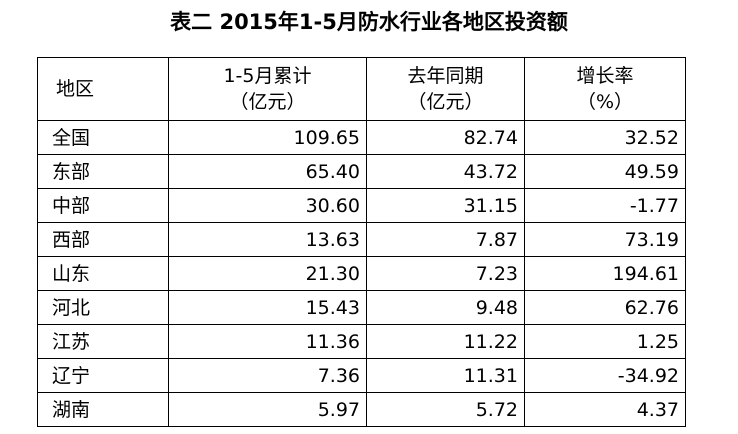 Image resolution: width=738 pixels, height=434 pixels. I want to click on value-cell: 11.36, so click(267, 341).